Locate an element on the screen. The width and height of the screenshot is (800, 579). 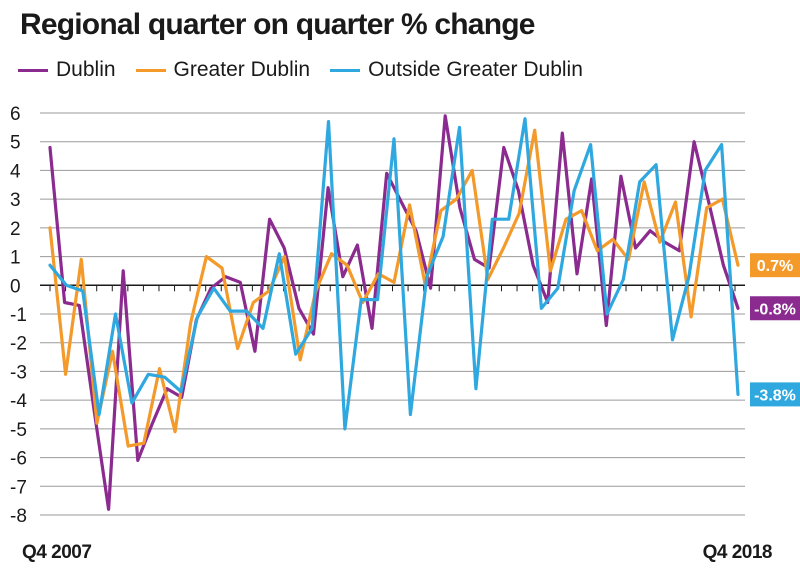
y-tick-label: 6 is located at coordinates (15, 114).